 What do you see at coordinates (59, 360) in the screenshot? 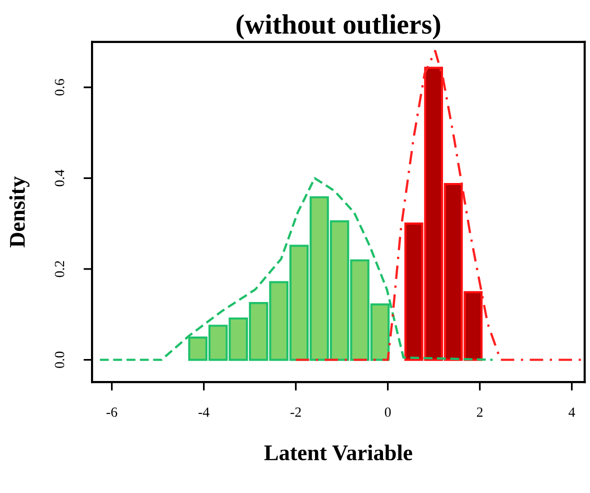
I see `y-tick-label: 0.0` at bounding box center [59, 360].